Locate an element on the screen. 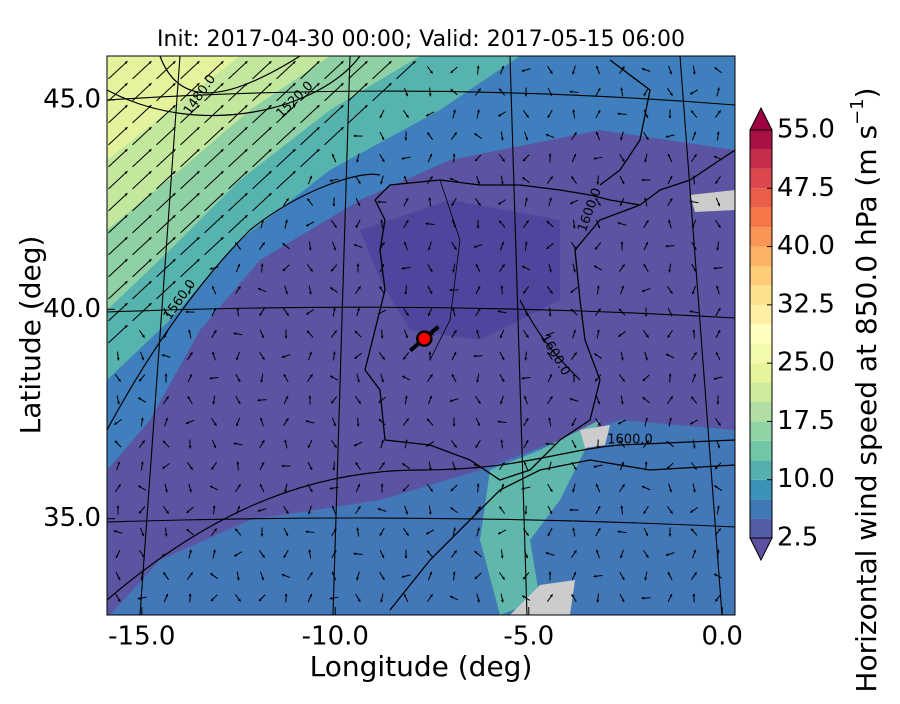  y-tick-label: 40.0 is located at coordinates (72, 309).